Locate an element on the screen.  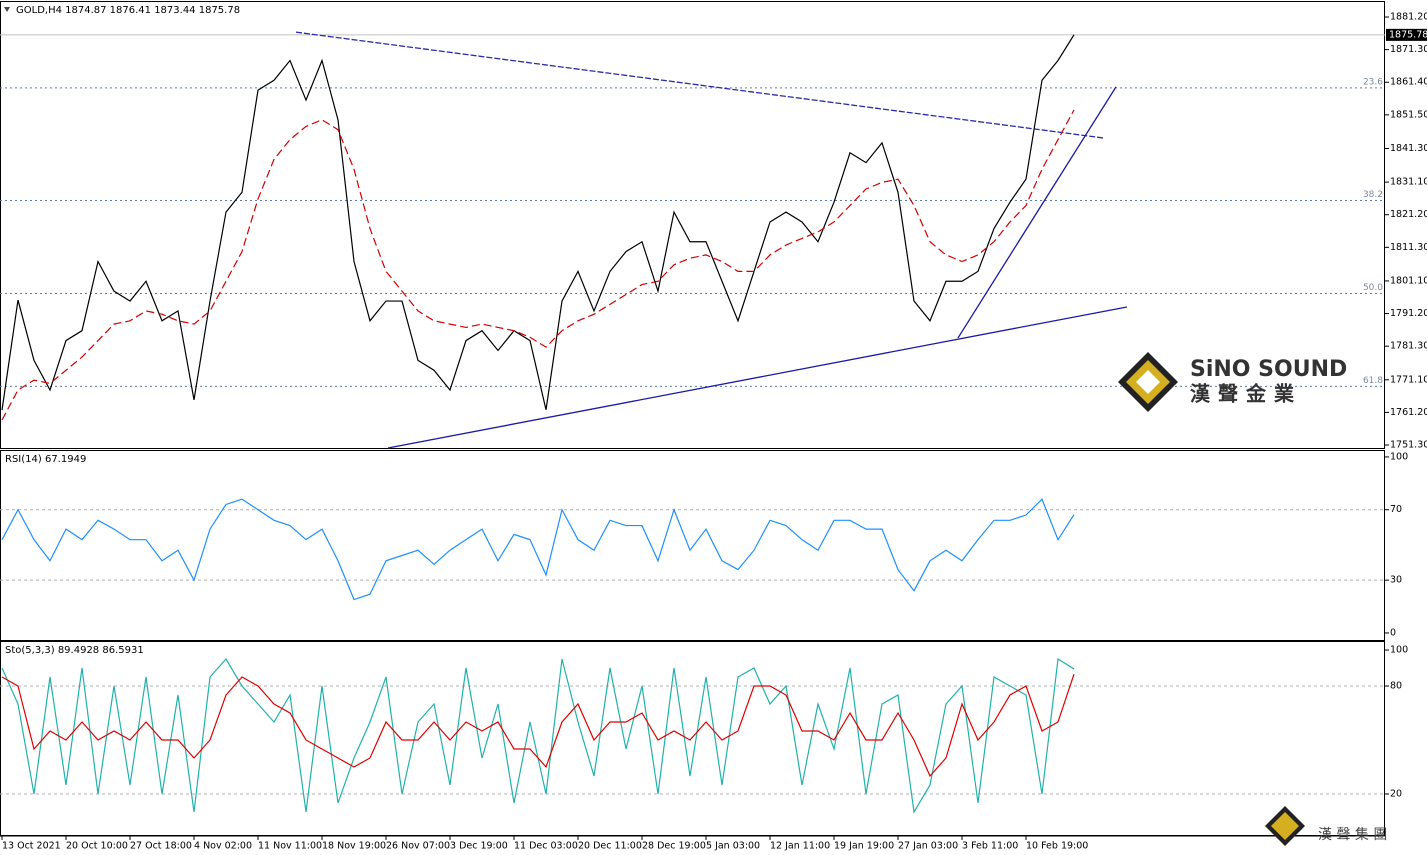
x-tick-label: 27 Oct 18:00 is located at coordinates (161, 846).